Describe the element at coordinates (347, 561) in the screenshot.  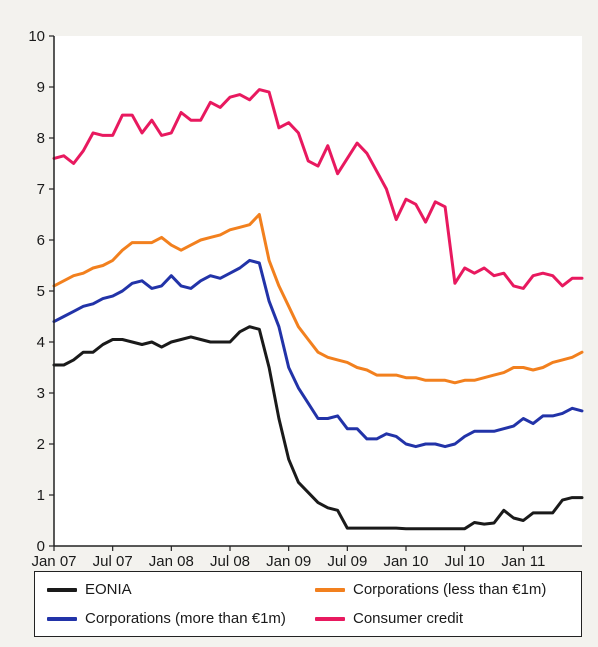
I see `x-tick-label-5: Jul 09` at that location.